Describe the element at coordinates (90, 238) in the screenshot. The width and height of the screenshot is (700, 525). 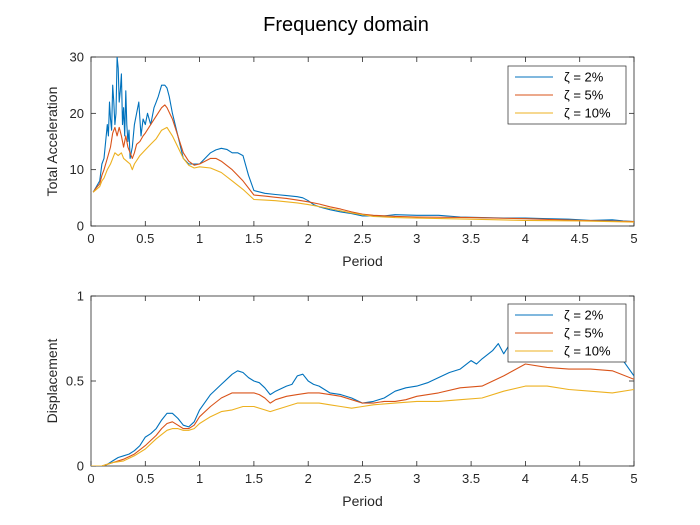
I see `chart-1-x-tick-label: 0` at that location.